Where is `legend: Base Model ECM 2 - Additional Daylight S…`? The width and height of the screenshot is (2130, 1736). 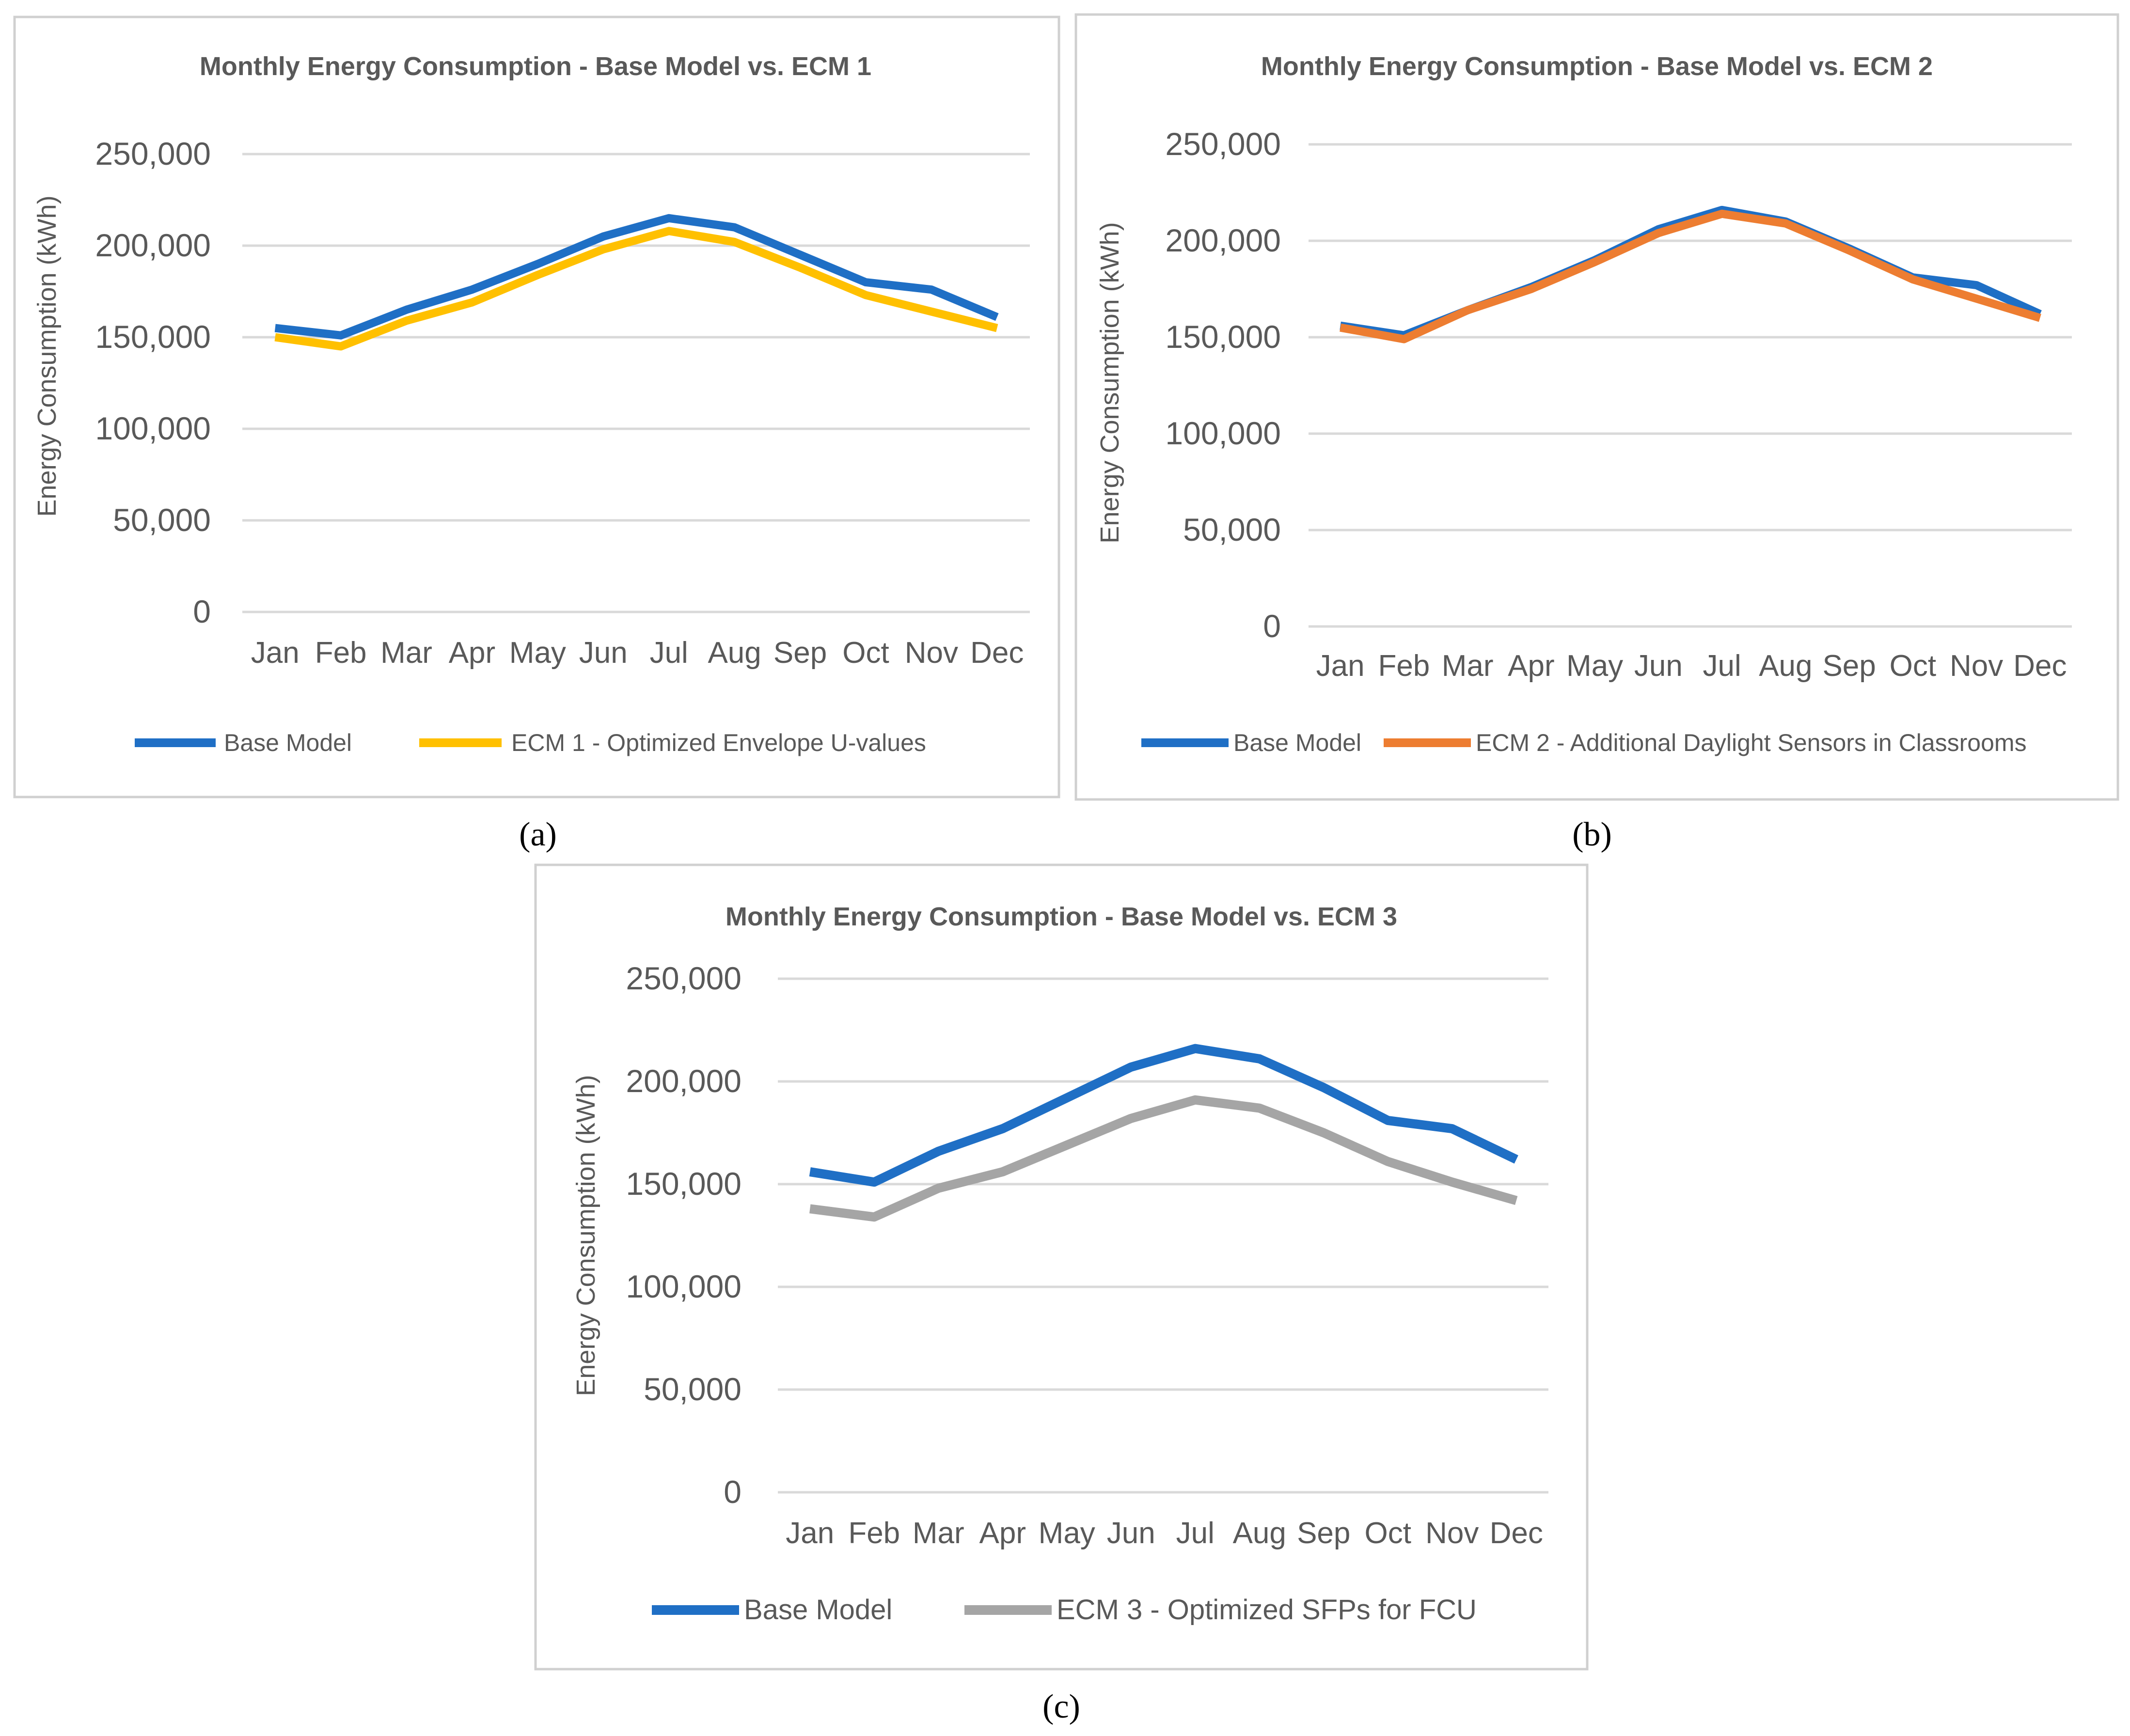
legend: Base Model ECM 2 - Additional Daylight S… is located at coordinates (1584, 742).